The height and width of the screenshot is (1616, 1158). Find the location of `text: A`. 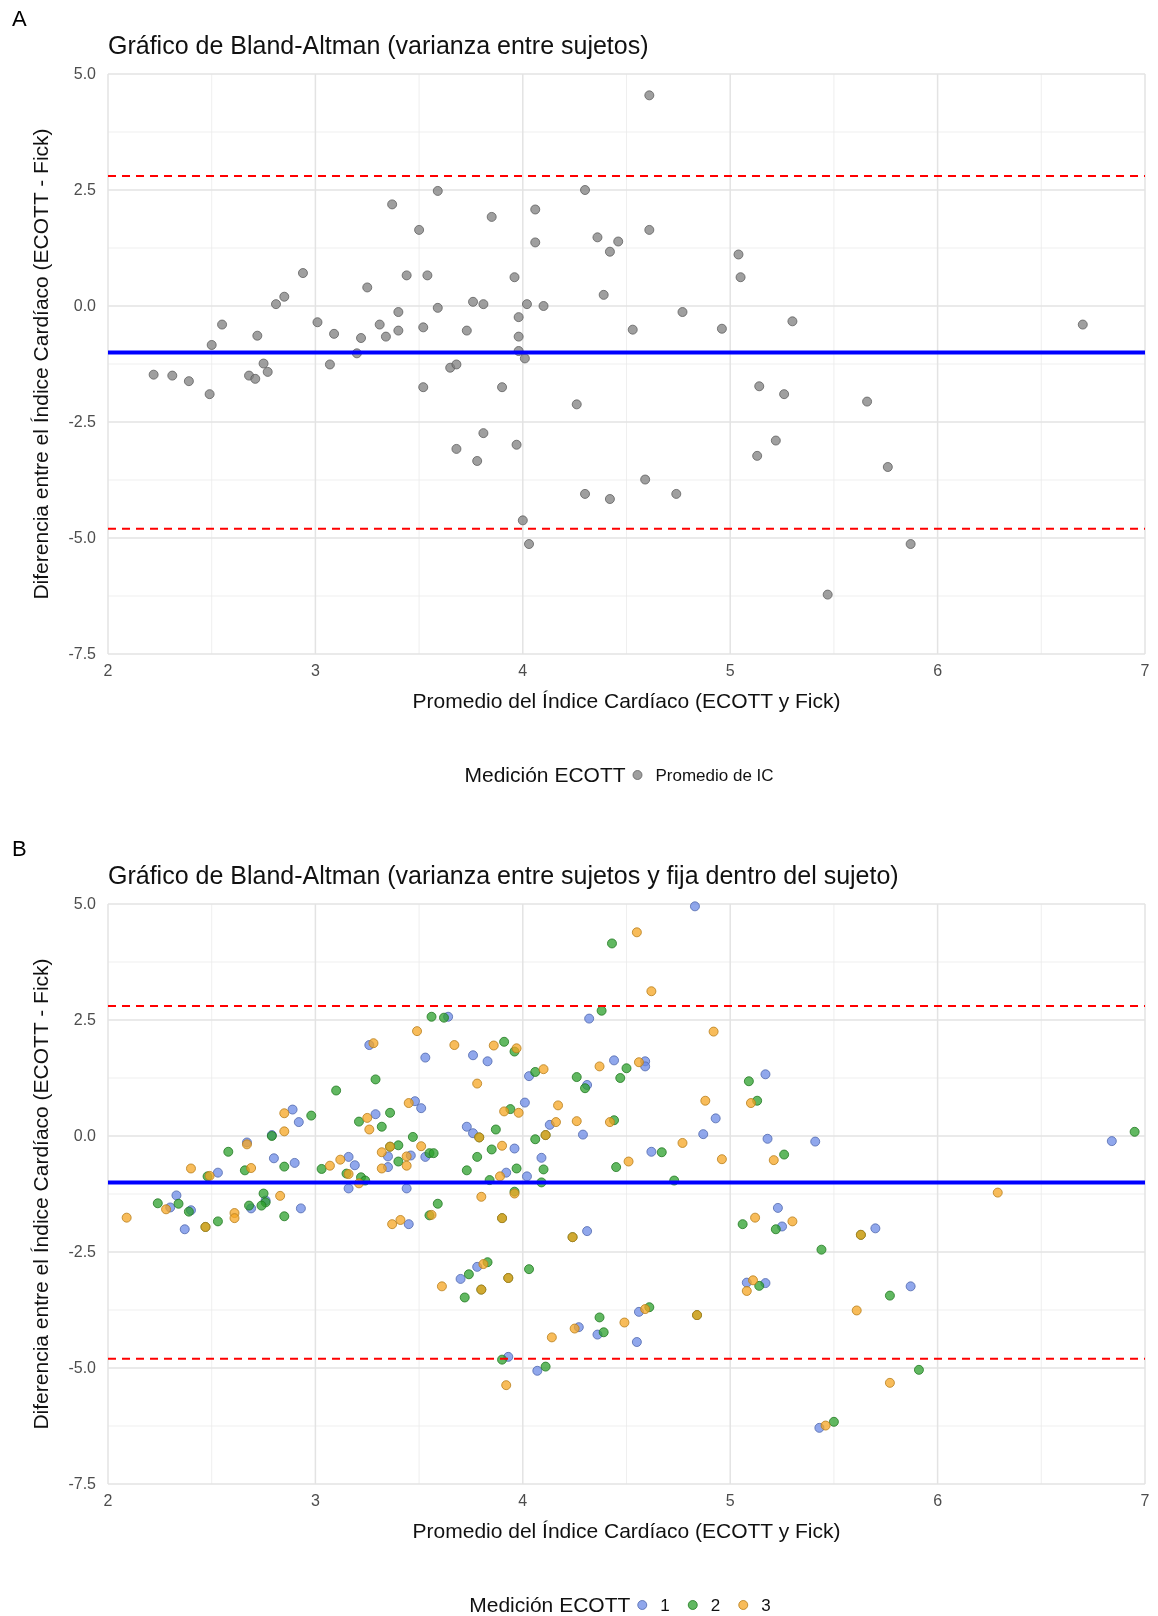

text: A is located at coordinates (19, 18).